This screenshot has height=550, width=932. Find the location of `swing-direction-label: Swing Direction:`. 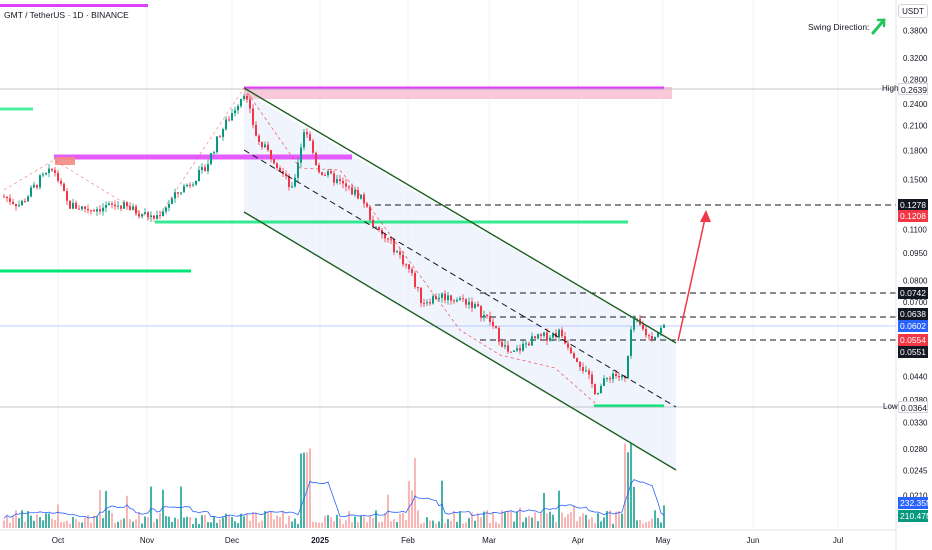

swing-direction-label: Swing Direction: is located at coordinates (839, 27).